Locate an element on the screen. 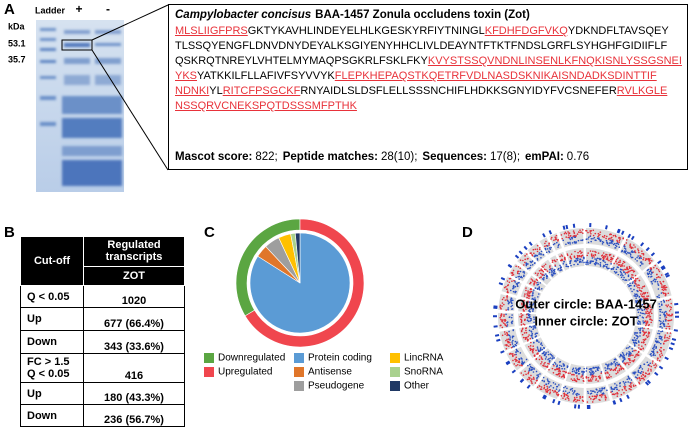  gel-image is located at coordinates (102, 98).